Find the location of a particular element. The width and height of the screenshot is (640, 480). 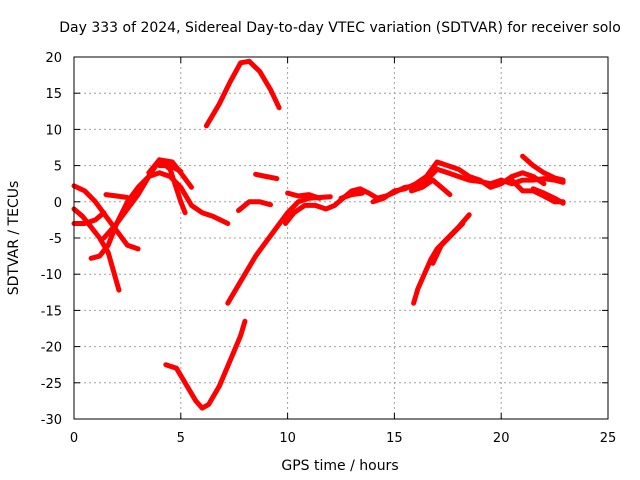

x-tick-label: 20 is located at coordinates (501, 438).